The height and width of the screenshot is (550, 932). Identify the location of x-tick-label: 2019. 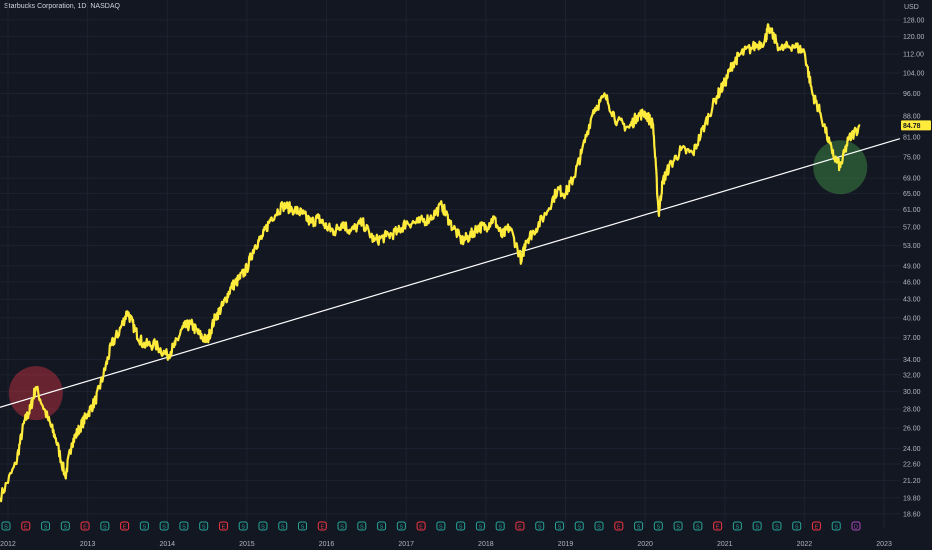
(566, 544).